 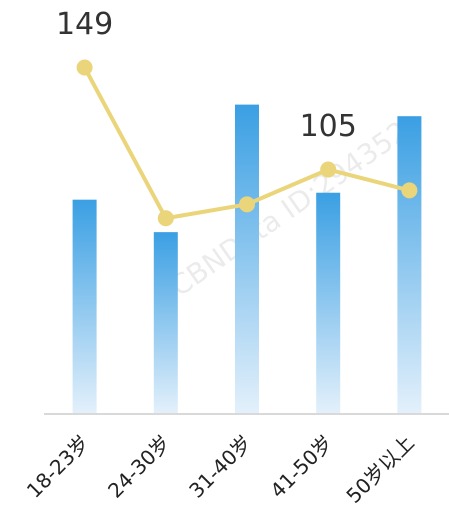 I want to click on data-label: 149, so click(x=84, y=24).